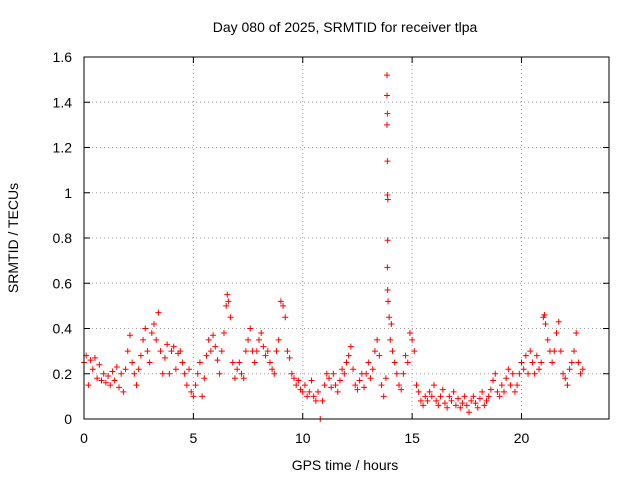 The height and width of the screenshot is (480, 640). I want to click on y-axis-label: SRMTID / TECUs, so click(13, 238).